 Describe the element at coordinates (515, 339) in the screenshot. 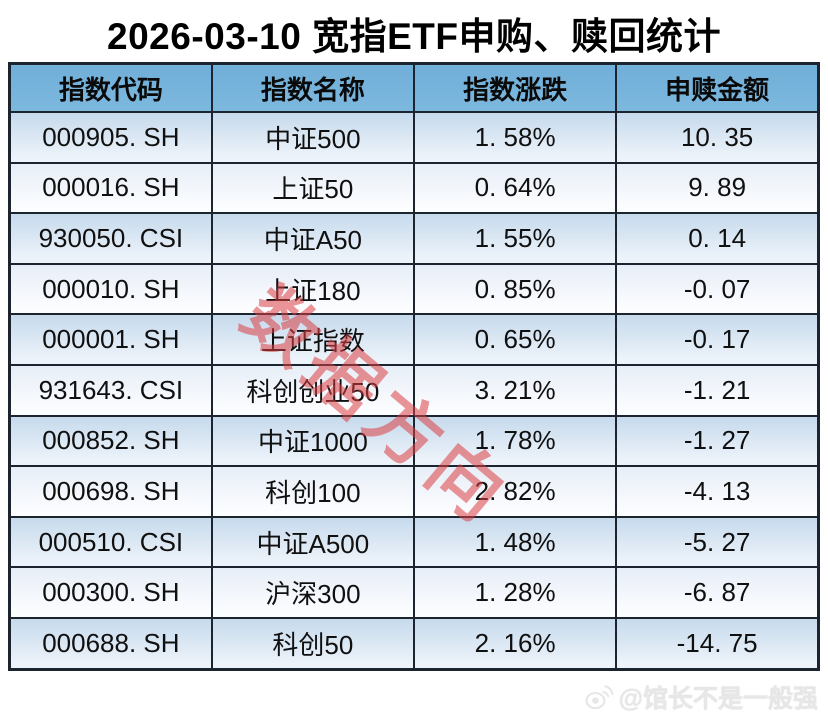

I see `cell-index-change: 0. 65%` at that location.